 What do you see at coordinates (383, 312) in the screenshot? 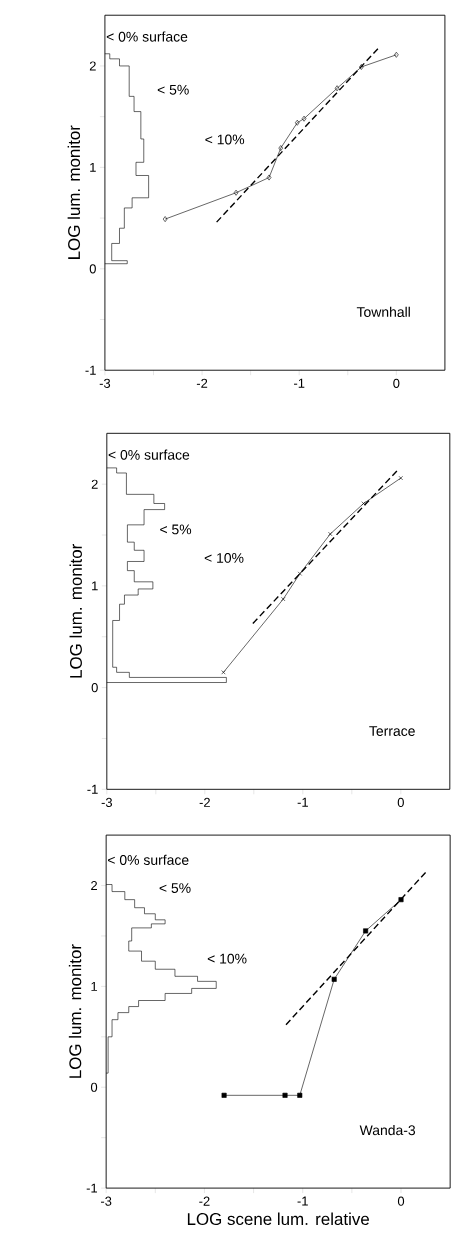
I see `text: Townhall` at bounding box center [383, 312].